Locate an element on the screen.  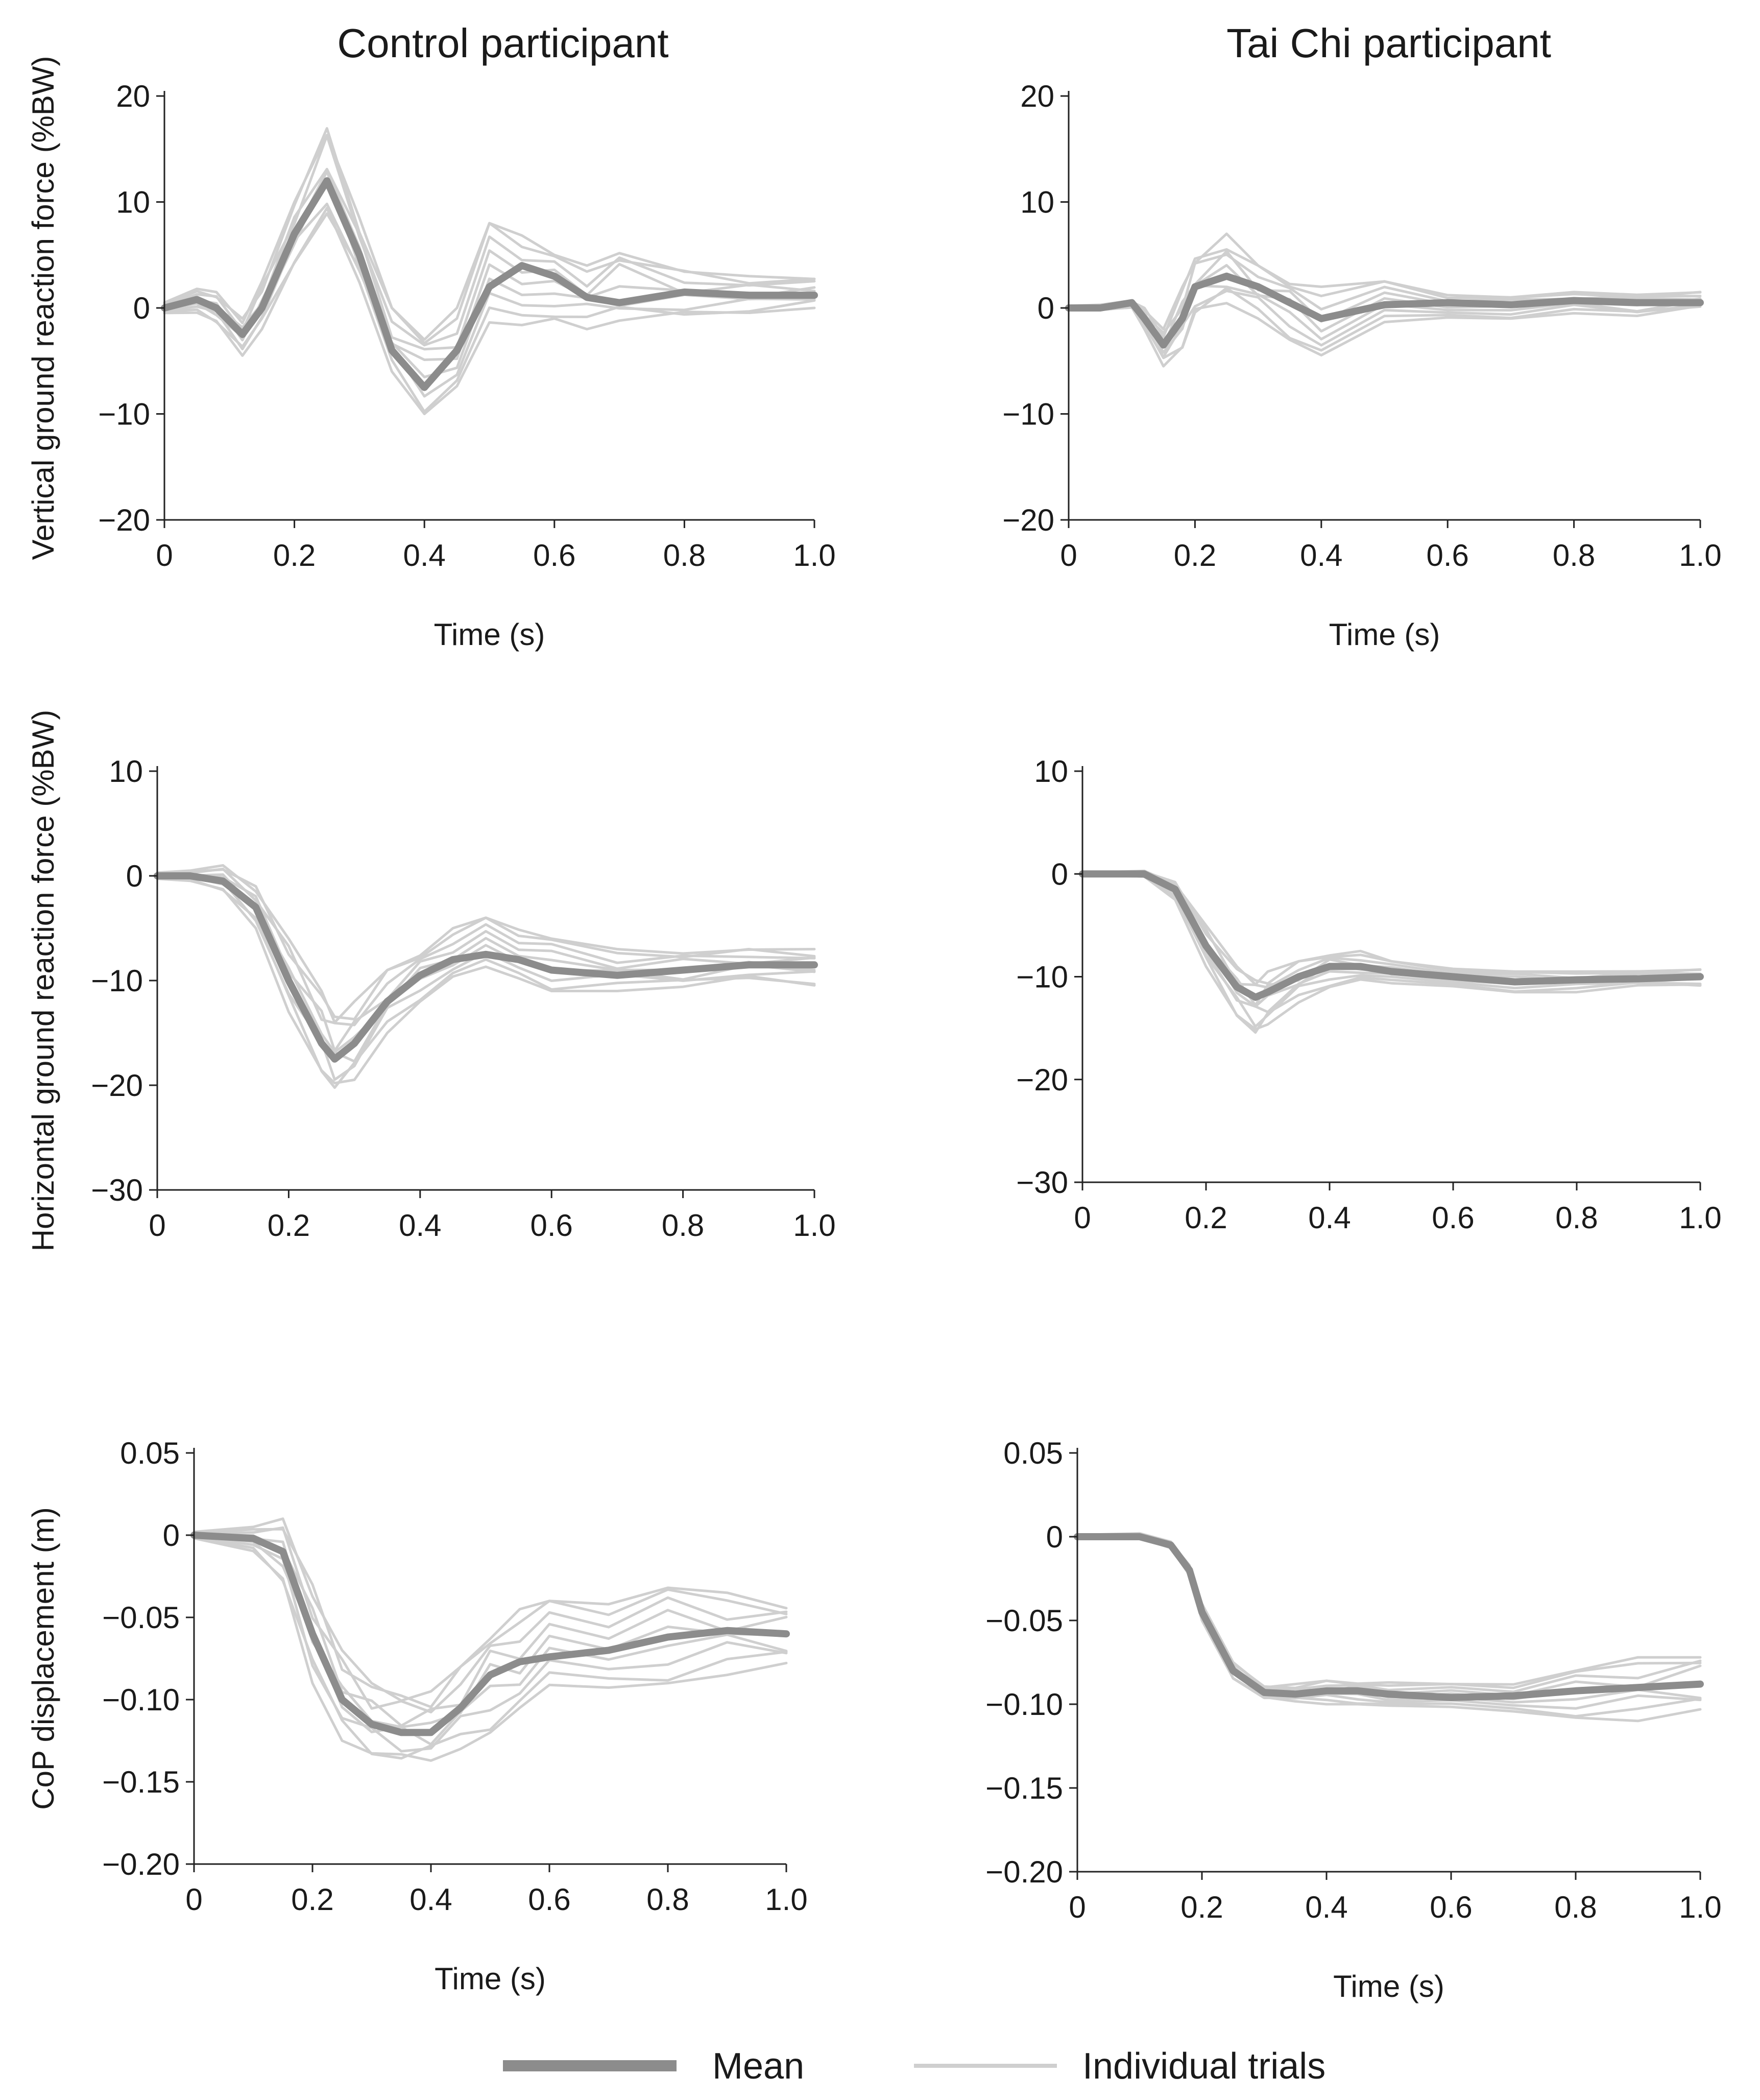
column-title-taichi: Tai Chi participant is located at coordinates (1389, 43).